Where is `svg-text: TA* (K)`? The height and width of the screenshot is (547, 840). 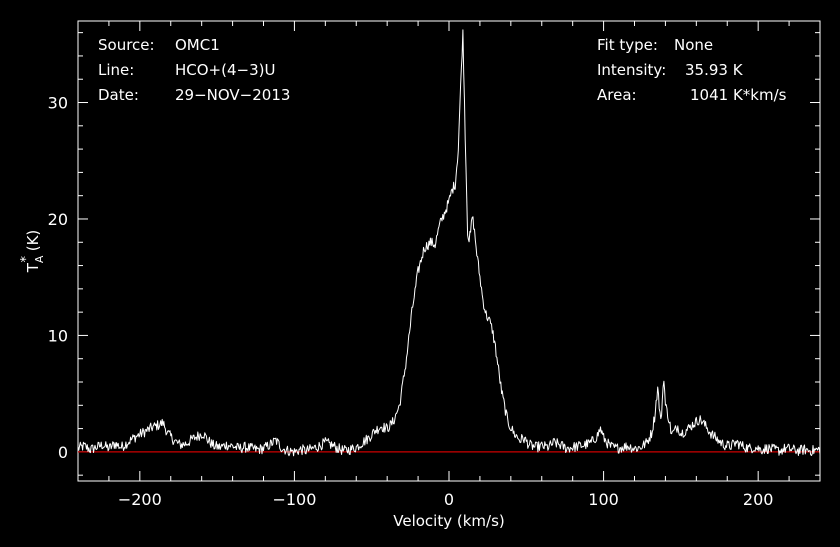
svg-text: TA* (K) is located at coordinates (32, 252).